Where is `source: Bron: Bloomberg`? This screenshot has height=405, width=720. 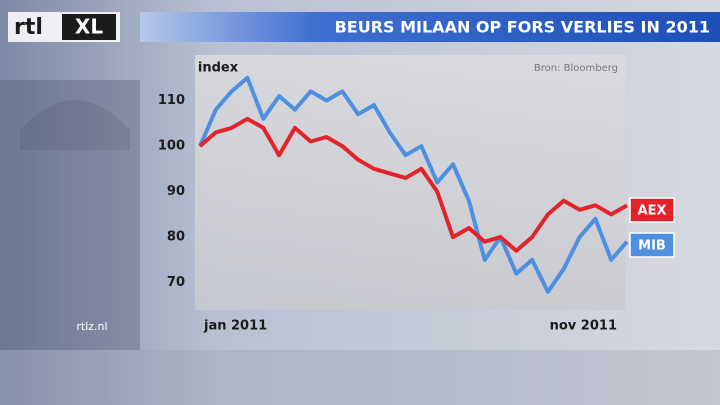
source: Bron: Bloomberg is located at coordinates (576, 68).